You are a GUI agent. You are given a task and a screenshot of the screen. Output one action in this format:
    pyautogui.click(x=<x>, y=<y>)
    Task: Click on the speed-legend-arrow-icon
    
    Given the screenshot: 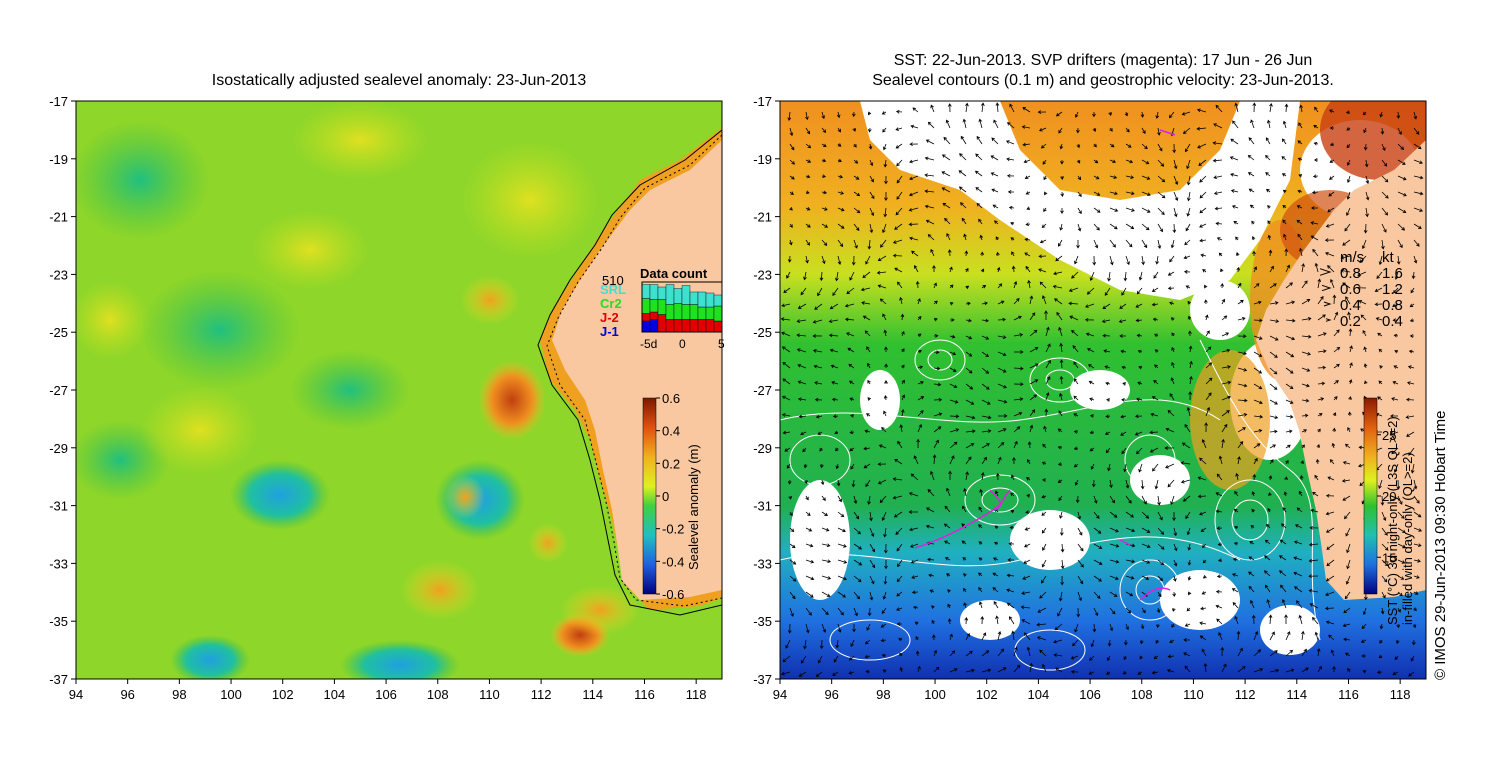 What is the action you would take?
    pyautogui.click(x=1328, y=320)
    